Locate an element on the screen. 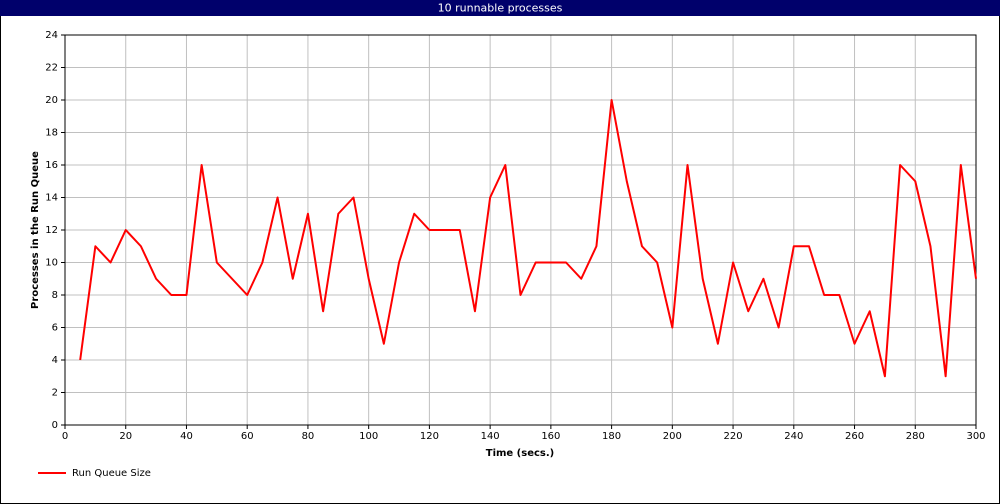 The height and width of the screenshot is (504, 1000). x-tick-label: 100 is located at coordinates (368, 436).